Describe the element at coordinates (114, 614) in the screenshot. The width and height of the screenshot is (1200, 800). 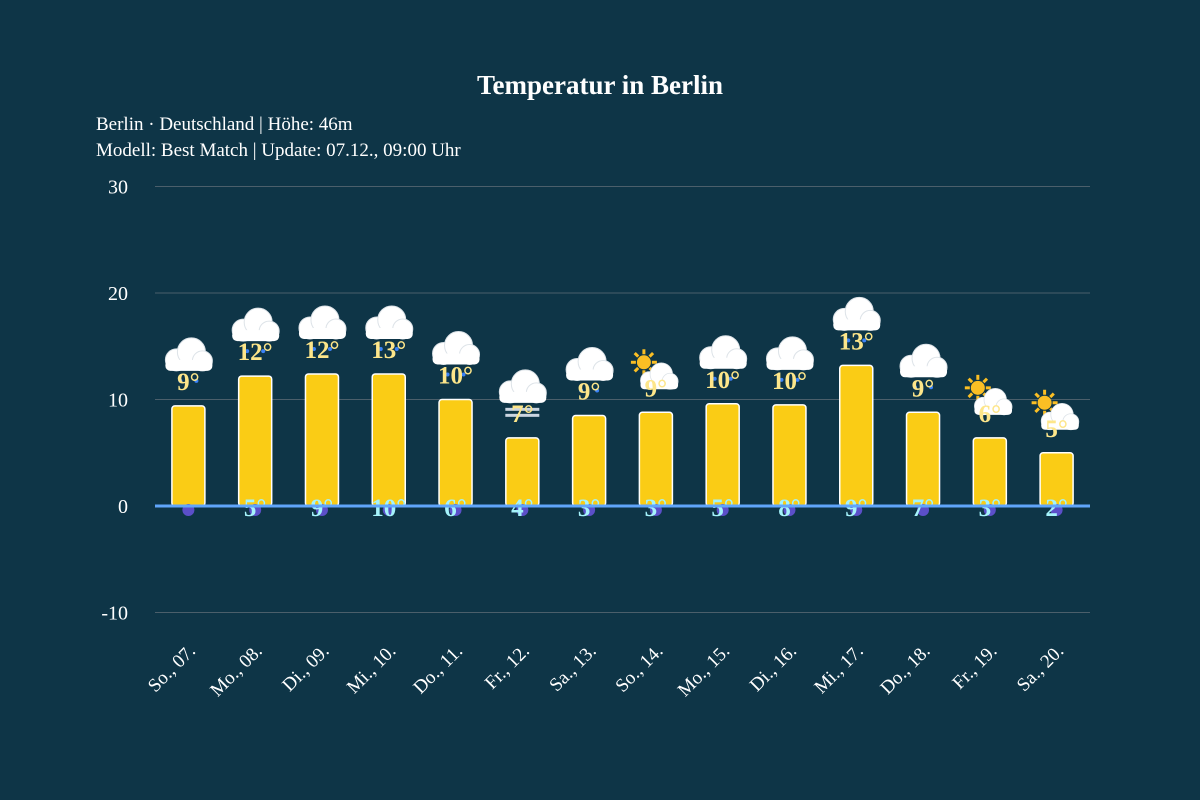
I see `y-tick-label: -10` at that location.